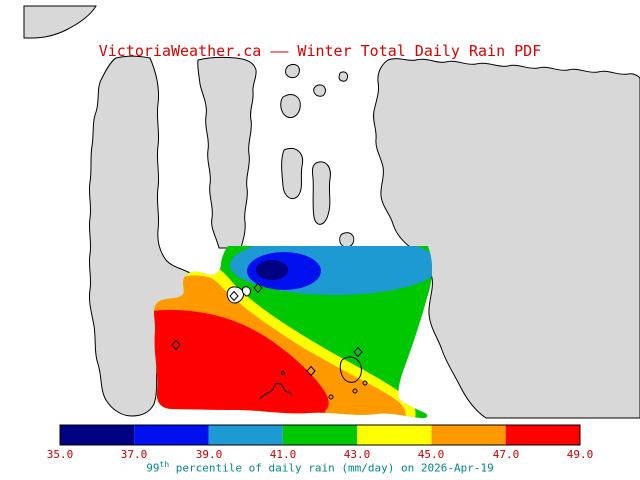 The image size is (640, 480). What do you see at coordinates (357, 454) in the screenshot?
I see `colorbar-tick-4: 43.0` at bounding box center [357, 454].